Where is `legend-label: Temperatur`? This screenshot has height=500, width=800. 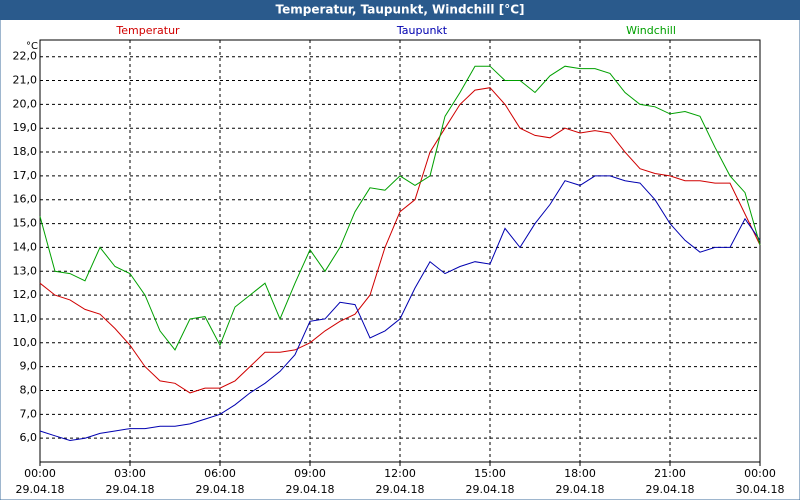
legend-label: Temperatur is located at coordinates (147, 30).